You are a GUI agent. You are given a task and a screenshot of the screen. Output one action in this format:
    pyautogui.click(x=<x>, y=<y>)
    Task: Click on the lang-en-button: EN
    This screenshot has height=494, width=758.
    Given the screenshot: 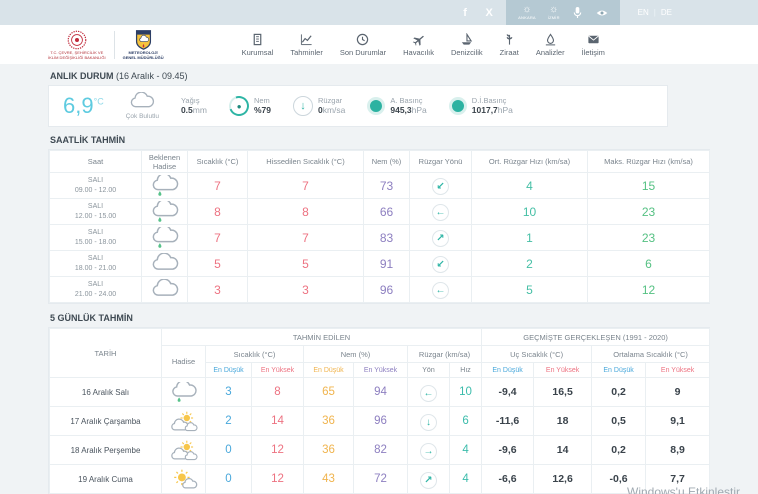 What is the action you would take?
    pyautogui.click(x=643, y=12)
    